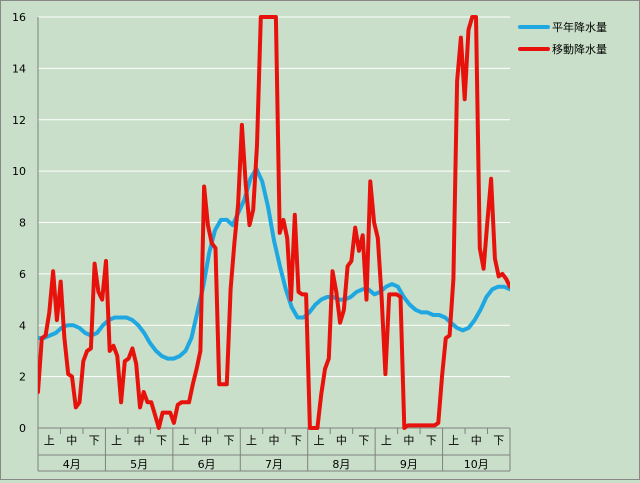  I want to click on y-tick-label: 14, so click(19, 68).